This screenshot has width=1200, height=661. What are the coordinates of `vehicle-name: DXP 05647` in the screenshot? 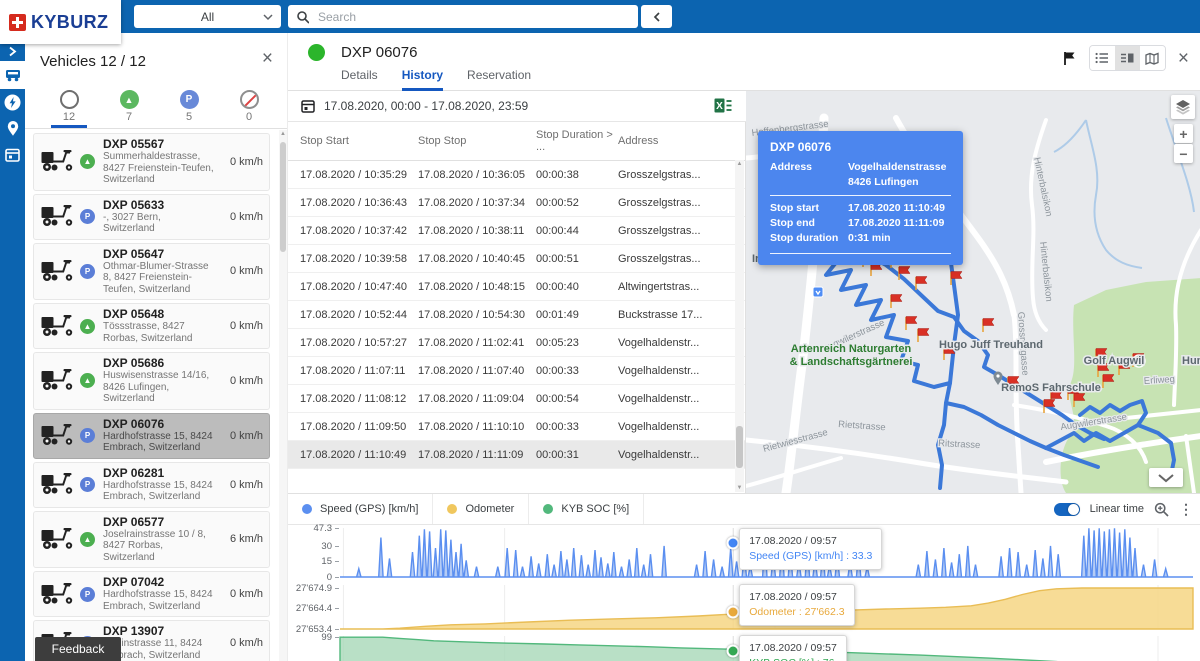 It's located at (134, 253).